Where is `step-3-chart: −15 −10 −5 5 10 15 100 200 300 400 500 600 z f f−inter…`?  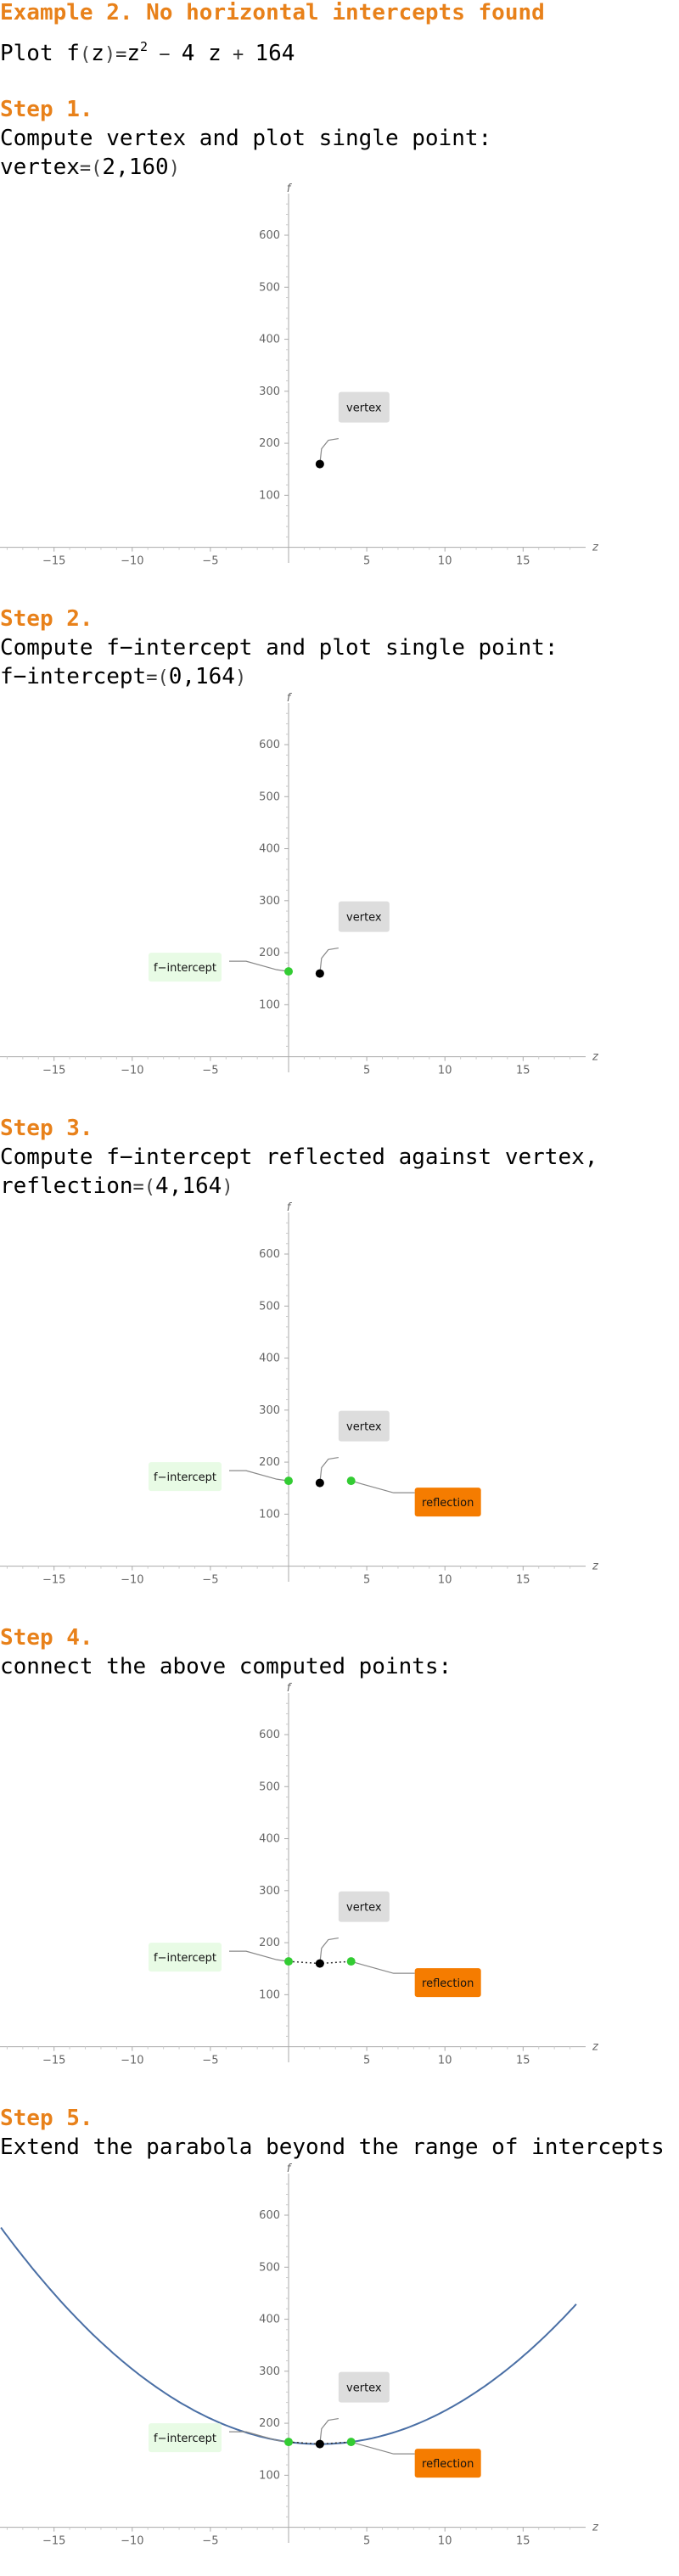 step-3-chart: −15 −10 −5 5 10 15 100 200 300 400 500 600 z f f−inter… is located at coordinates (299, 1394).